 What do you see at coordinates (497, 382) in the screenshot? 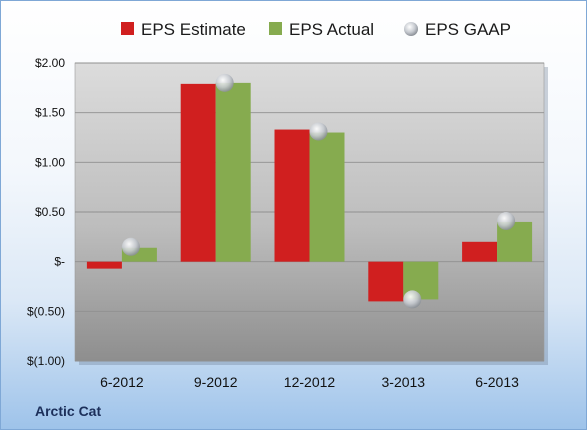
I see `x-tick-label: 6-2013` at bounding box center [497, 382].